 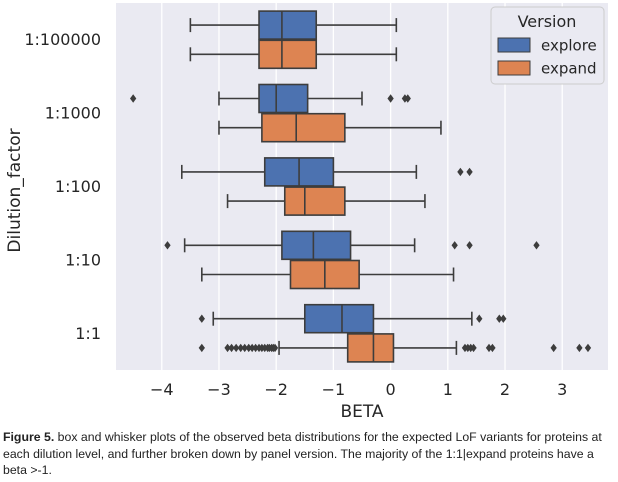 I want to click on box-explore-1:1000, so click(x=270, y=98).